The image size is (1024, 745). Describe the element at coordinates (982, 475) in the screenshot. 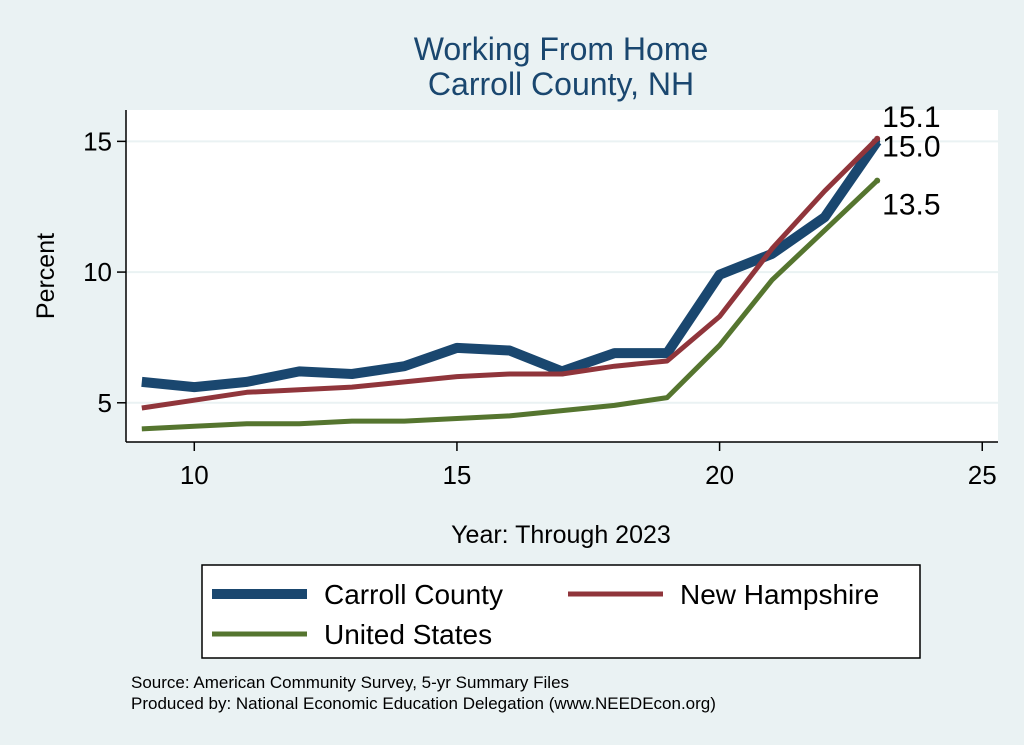

I see `x-tick-label-25: 25` at that location.